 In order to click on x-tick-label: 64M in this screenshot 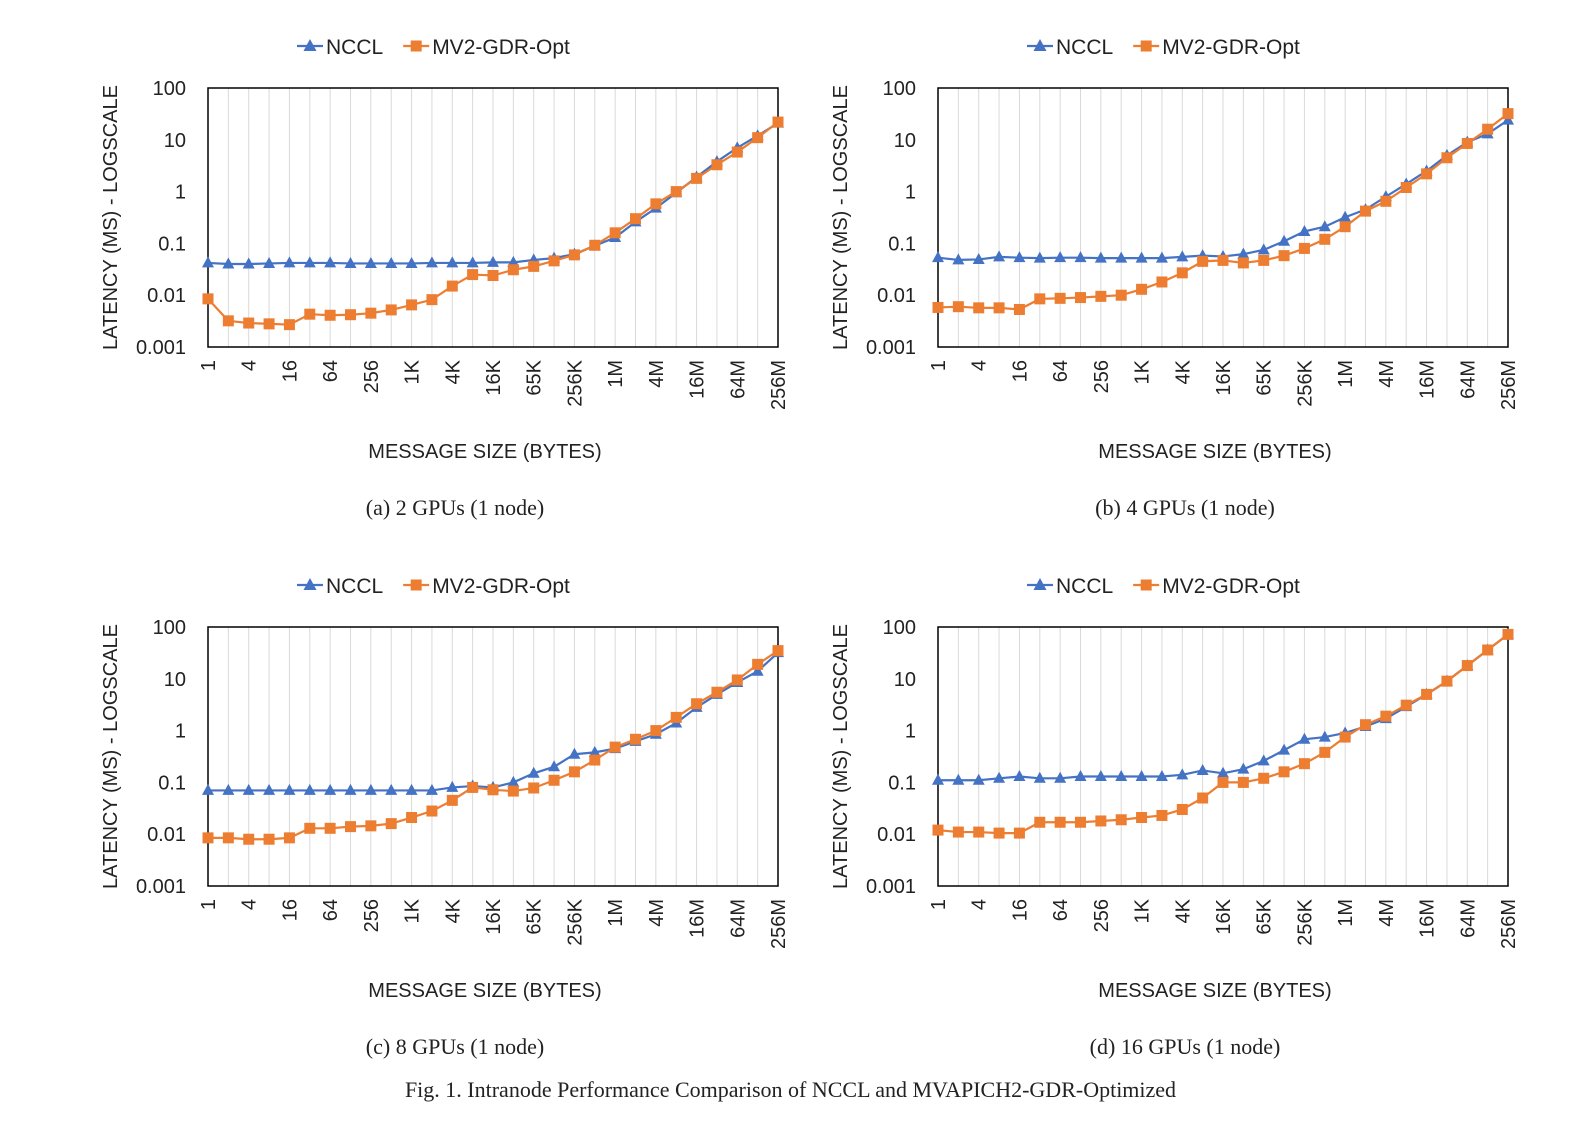, I will do `click(1468, 918)`.